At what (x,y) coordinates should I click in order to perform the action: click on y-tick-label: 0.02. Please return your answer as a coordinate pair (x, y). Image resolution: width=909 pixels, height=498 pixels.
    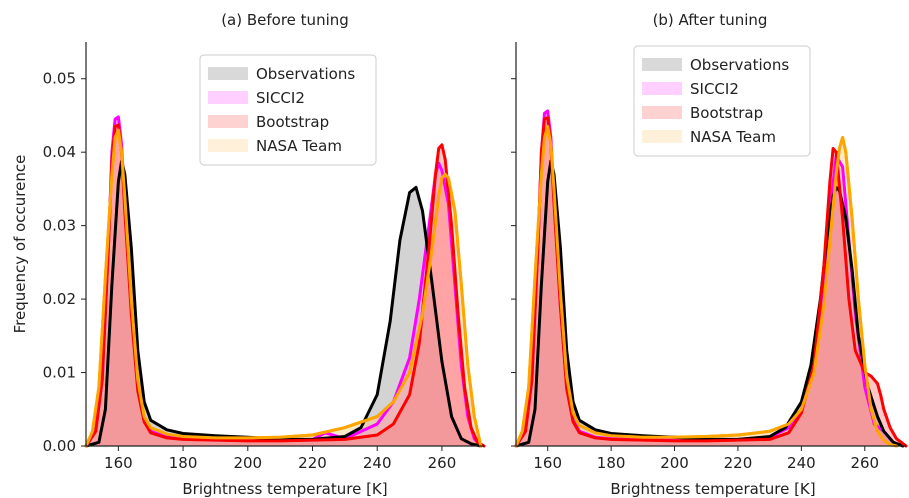
    Looking at the image, I should click on (59, 299).